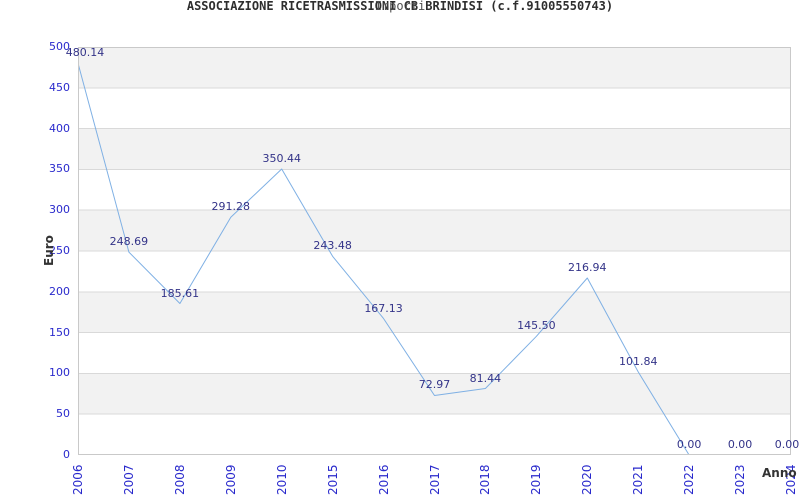  Describe the element at coordinates (85, 53) in the screenshot. I see `data-point-label: 480.14` at that location.